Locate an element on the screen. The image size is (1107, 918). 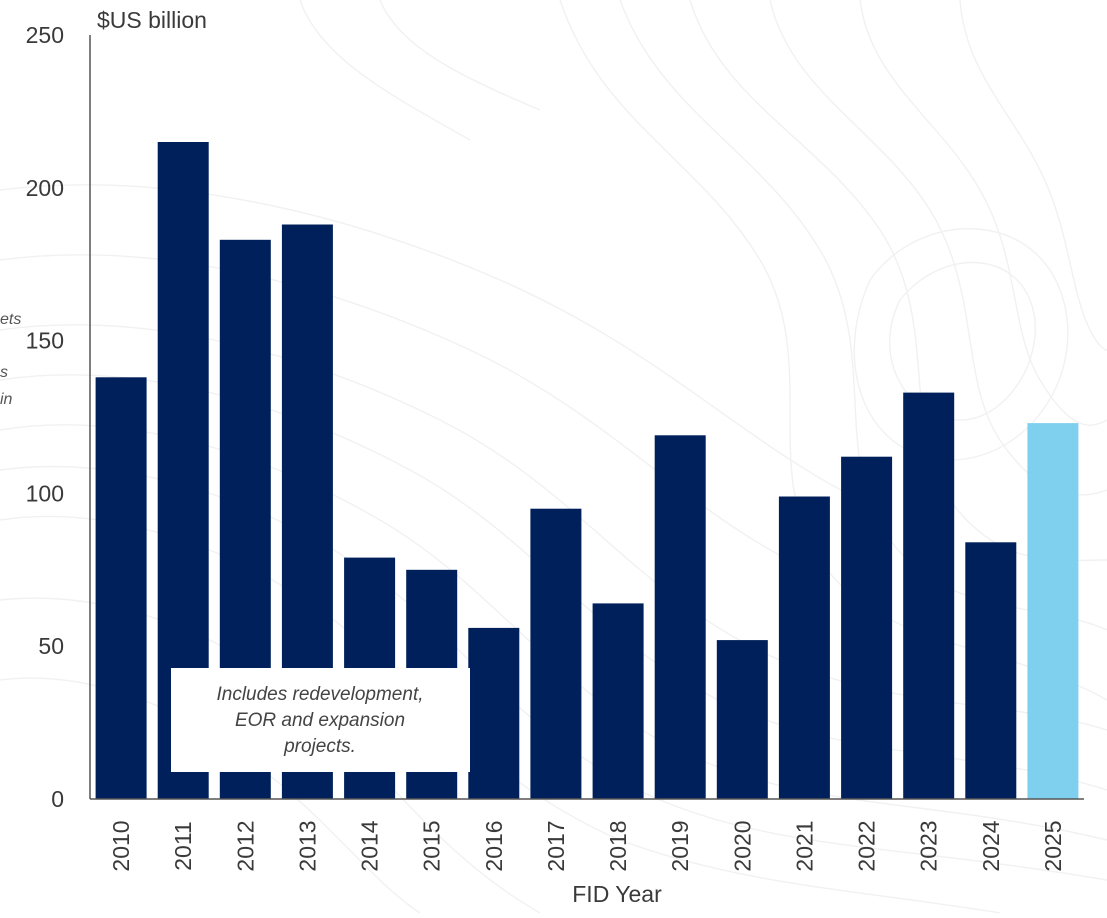
bar-2017 is located at coordinates (556, 653).